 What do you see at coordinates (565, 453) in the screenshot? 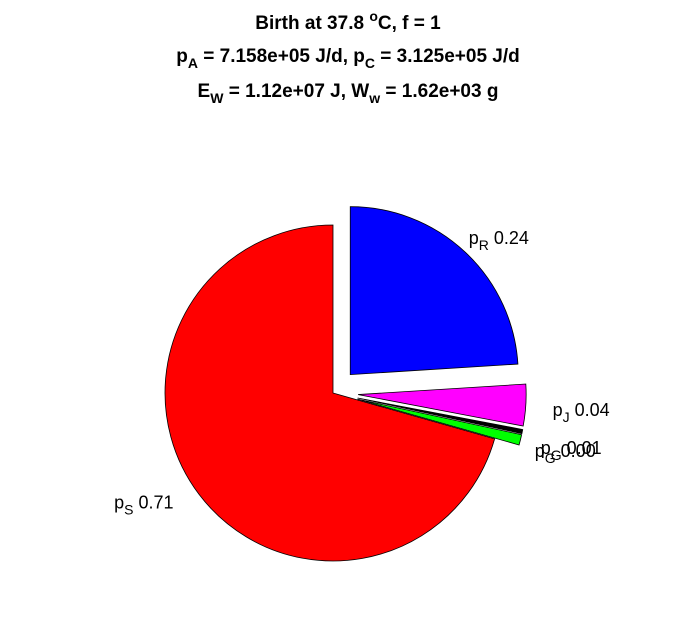
I see `slice-label-g-2: pG 0.00` at bounding box center [565, 453].